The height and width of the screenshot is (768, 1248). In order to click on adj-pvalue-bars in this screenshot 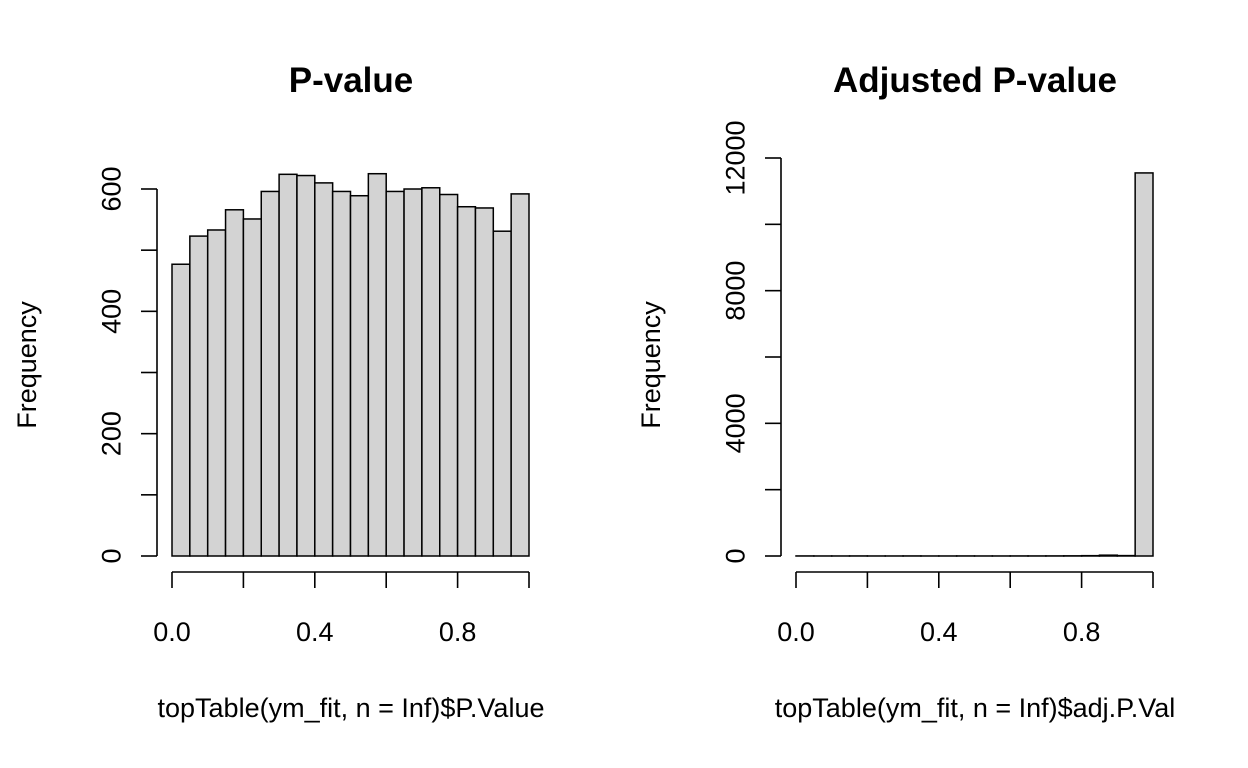, I will do `click(974, 364)`.